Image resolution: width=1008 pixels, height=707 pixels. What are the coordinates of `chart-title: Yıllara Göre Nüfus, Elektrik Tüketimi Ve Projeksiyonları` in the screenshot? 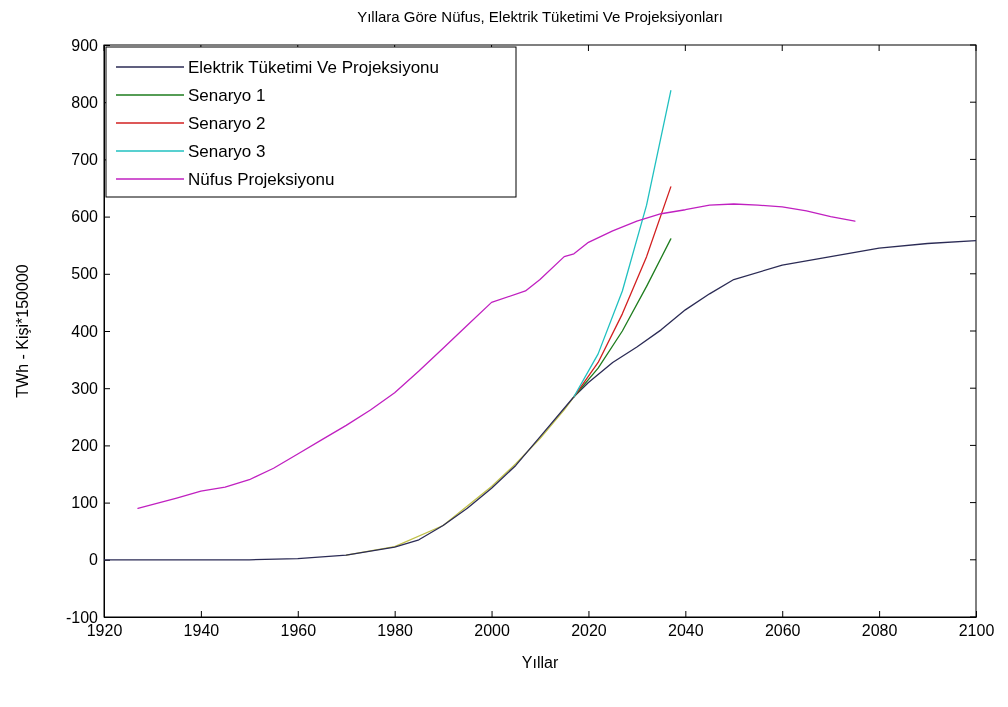 It's located at (540, 16).